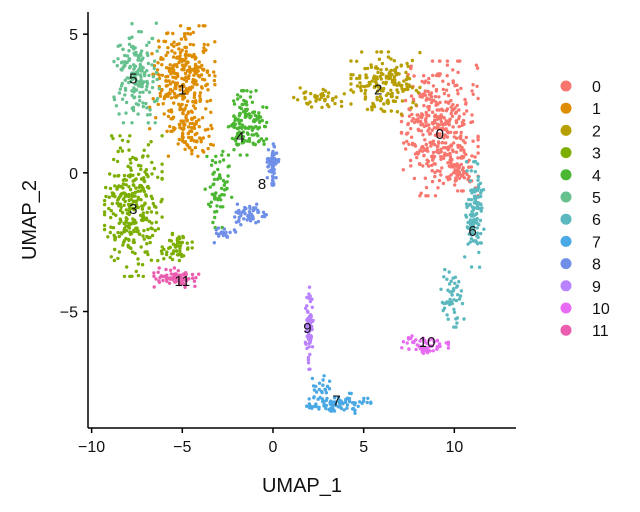  I want to click on x-tick-label: 0, so click(273, 447).